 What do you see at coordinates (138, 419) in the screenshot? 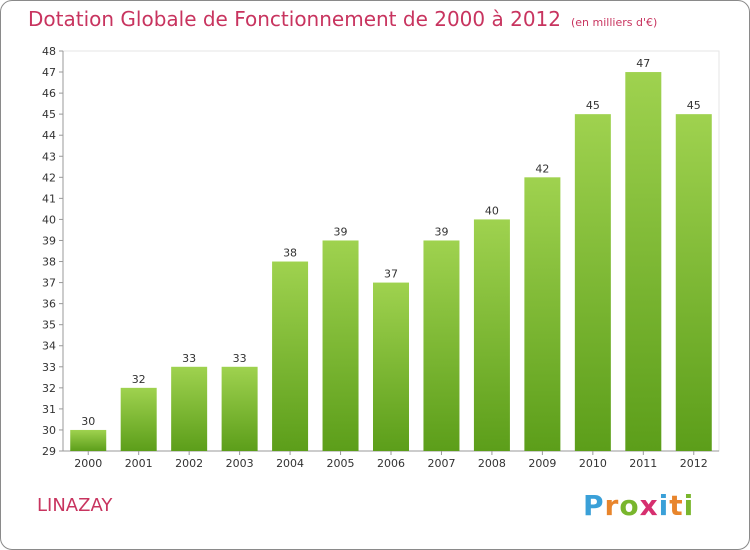
I see `bar-2001` at bounding box center [138, 419].